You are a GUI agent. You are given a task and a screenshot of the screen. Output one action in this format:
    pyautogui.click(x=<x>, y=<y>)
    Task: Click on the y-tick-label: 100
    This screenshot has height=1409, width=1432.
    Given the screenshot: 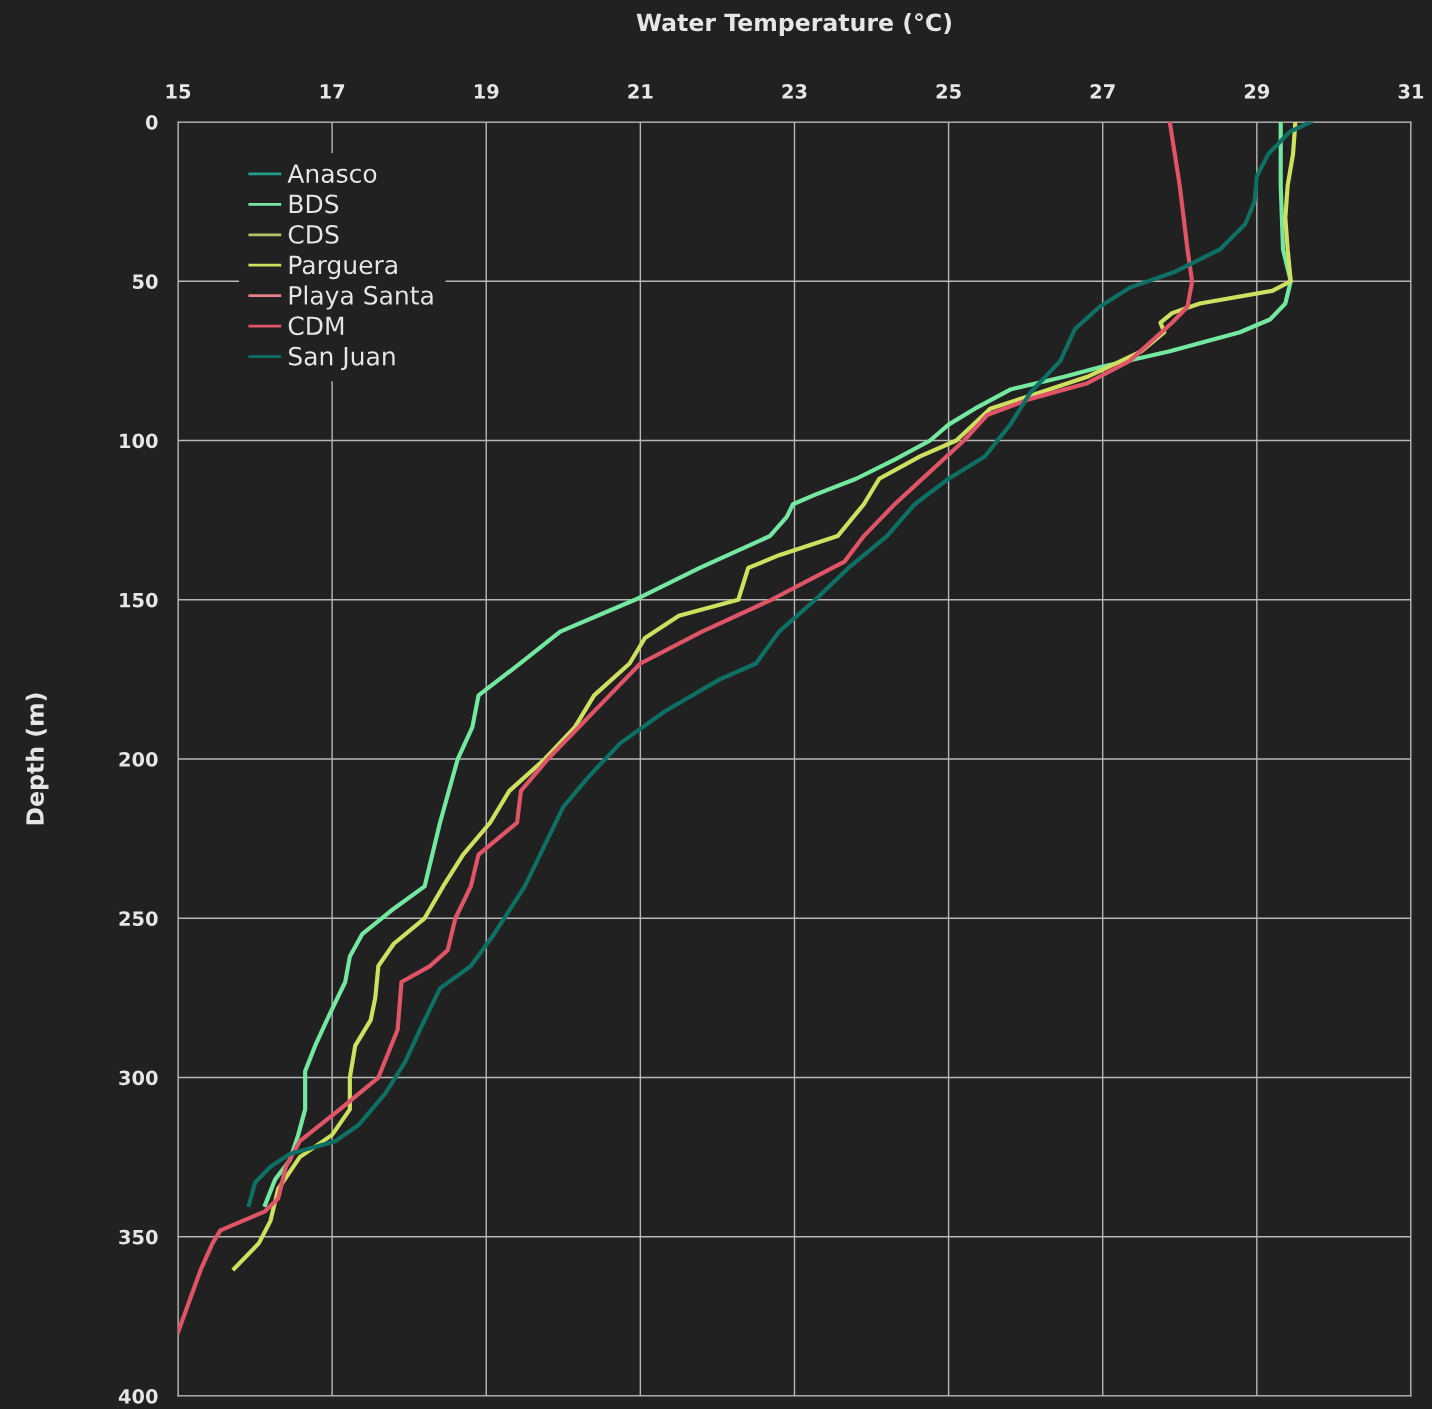 What is the action you would take?
    pyautogui.click(x=139, y=441)
    